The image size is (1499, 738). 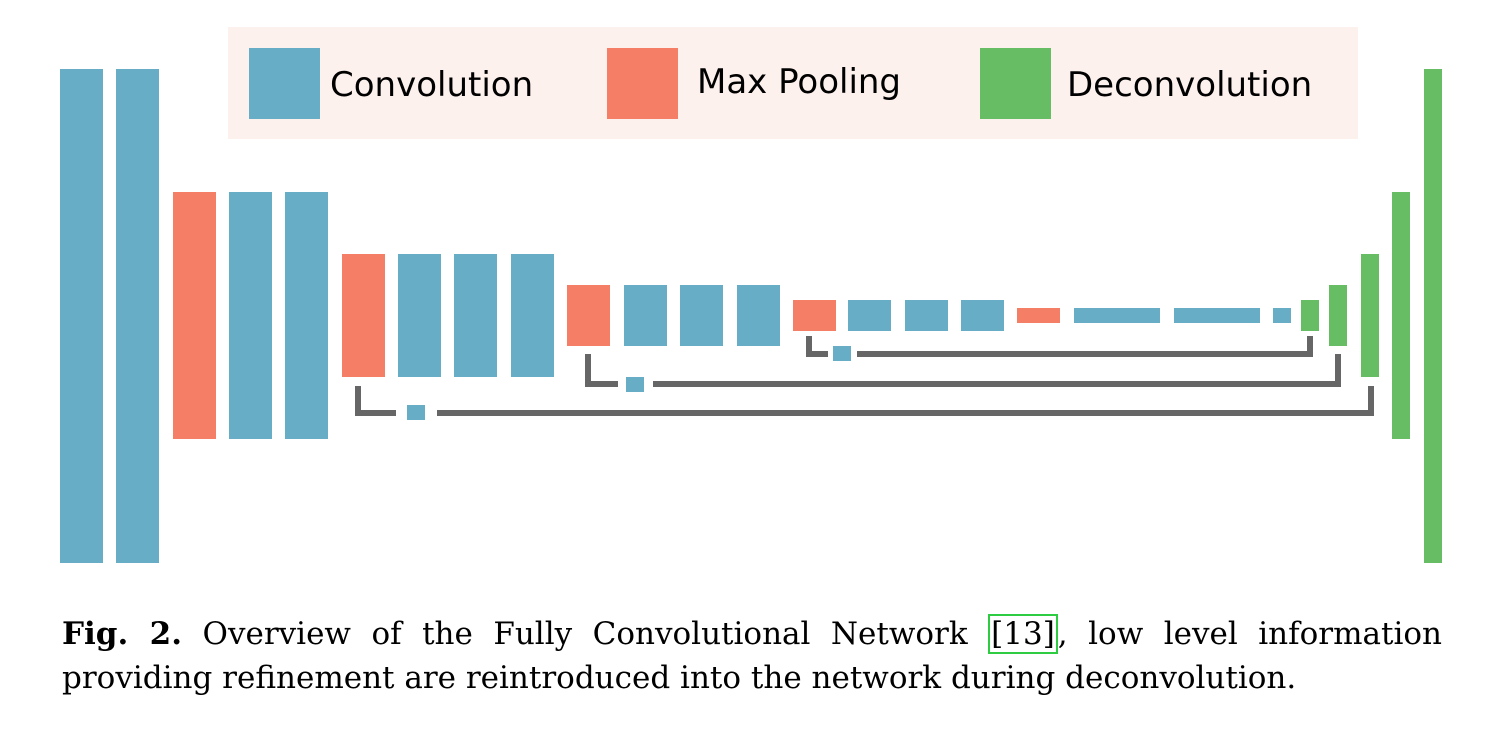 What do you see at coordinates (1023, 634) in the screenshot?
I see `citation-link: [13]` at bounding box center [1023, 634].